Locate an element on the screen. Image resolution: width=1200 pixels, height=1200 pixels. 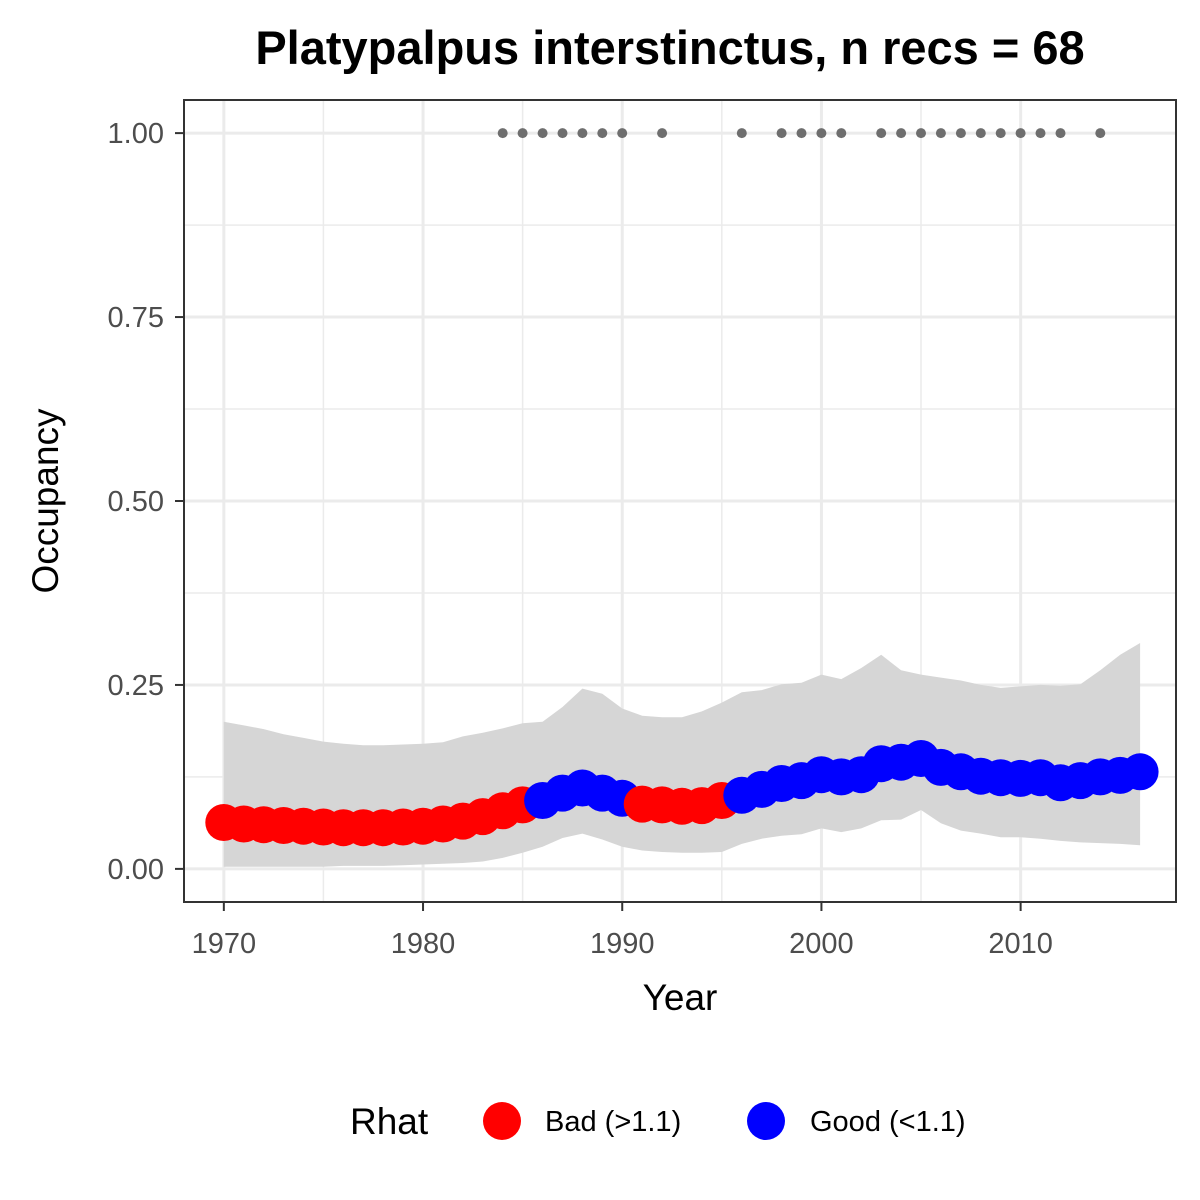
x-tick-label: 1970 is located at coordinates (224, 944).